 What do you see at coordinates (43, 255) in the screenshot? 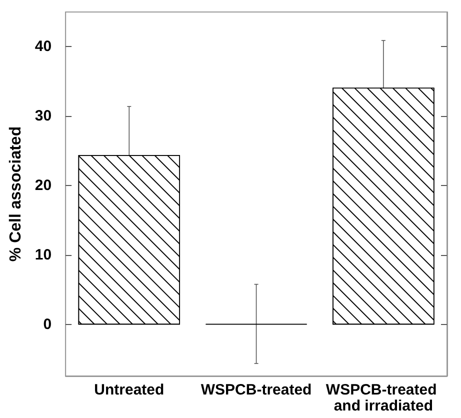
I see `y-tick-label: 10` at bounding box center [43, 255].